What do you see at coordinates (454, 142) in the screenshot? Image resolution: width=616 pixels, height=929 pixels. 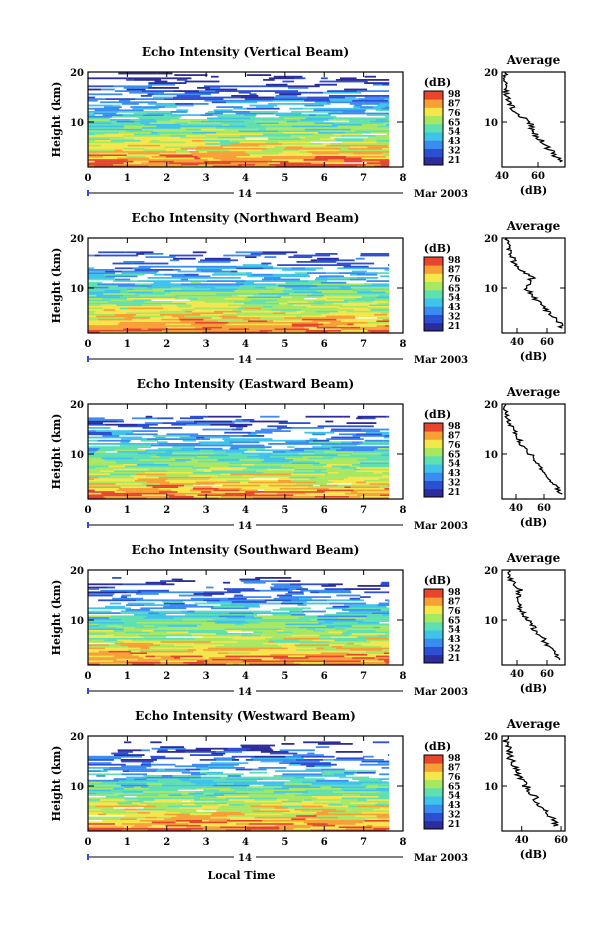 I see `colorbar-tick-label: 43` at bounding box center [454, 142].